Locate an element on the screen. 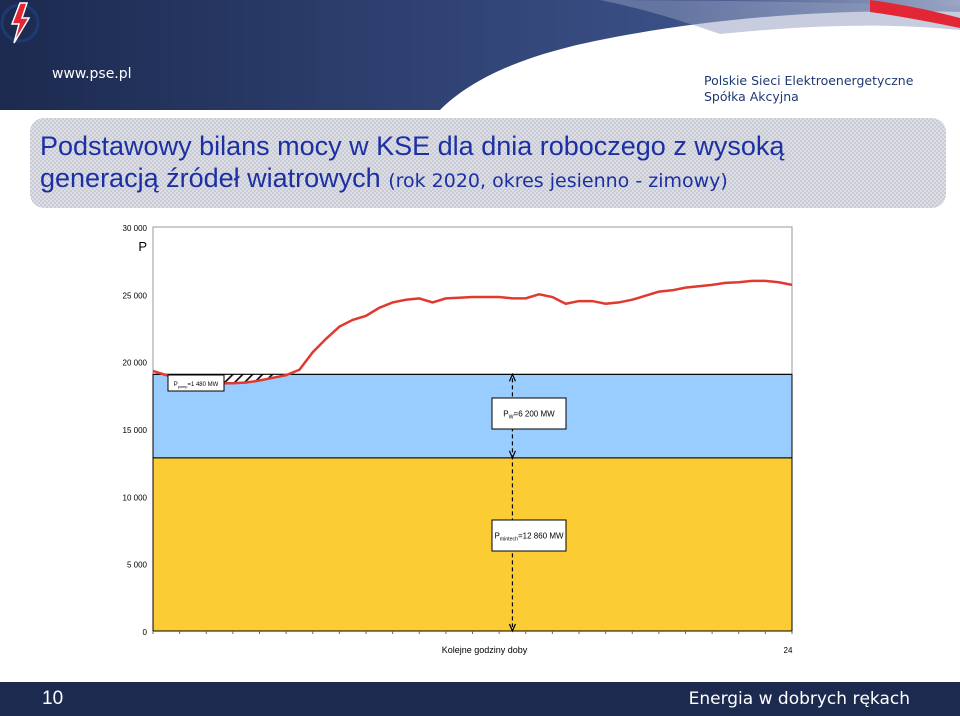 The height and width of the screenshot is (716, 960). pump-label-box is located at coordinates (196, 383).